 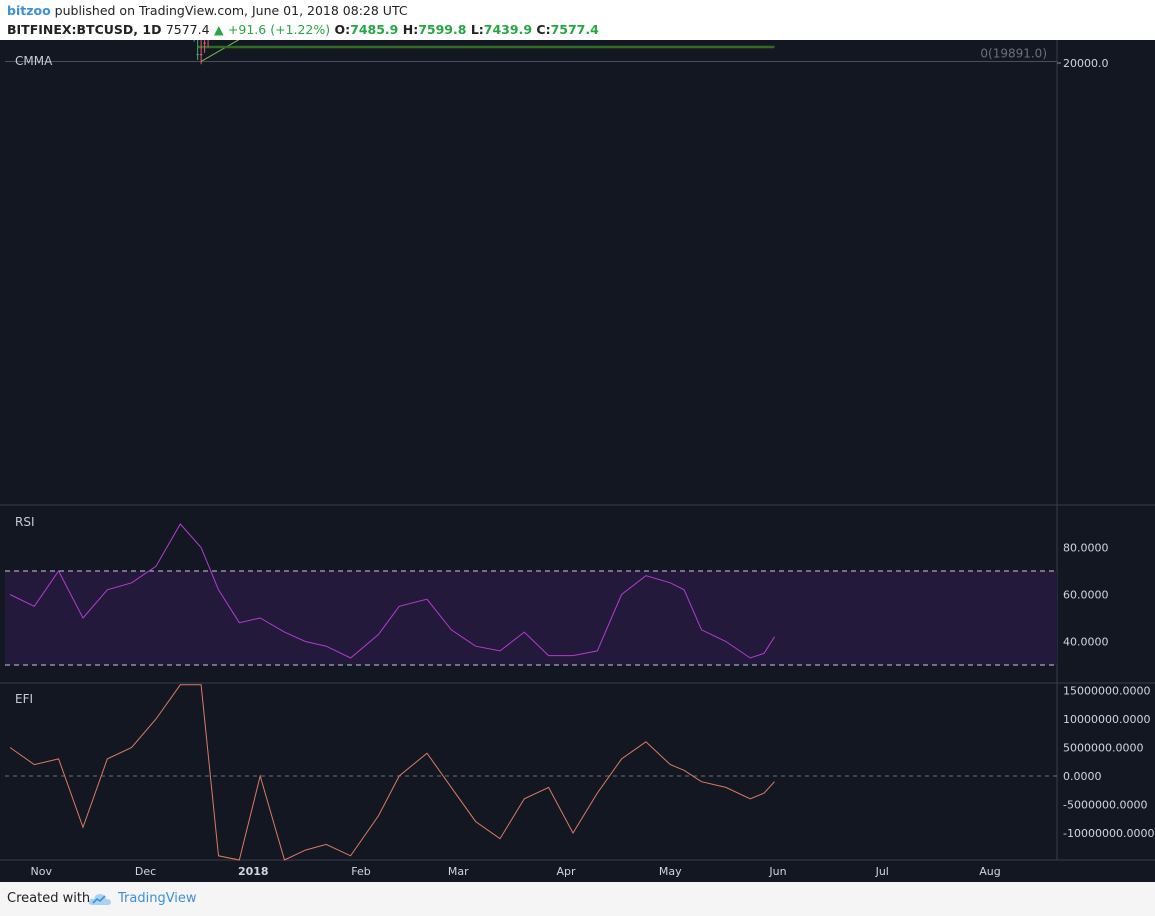 I want to click on footer: Created with TradingView, so click(x=577, y=899).